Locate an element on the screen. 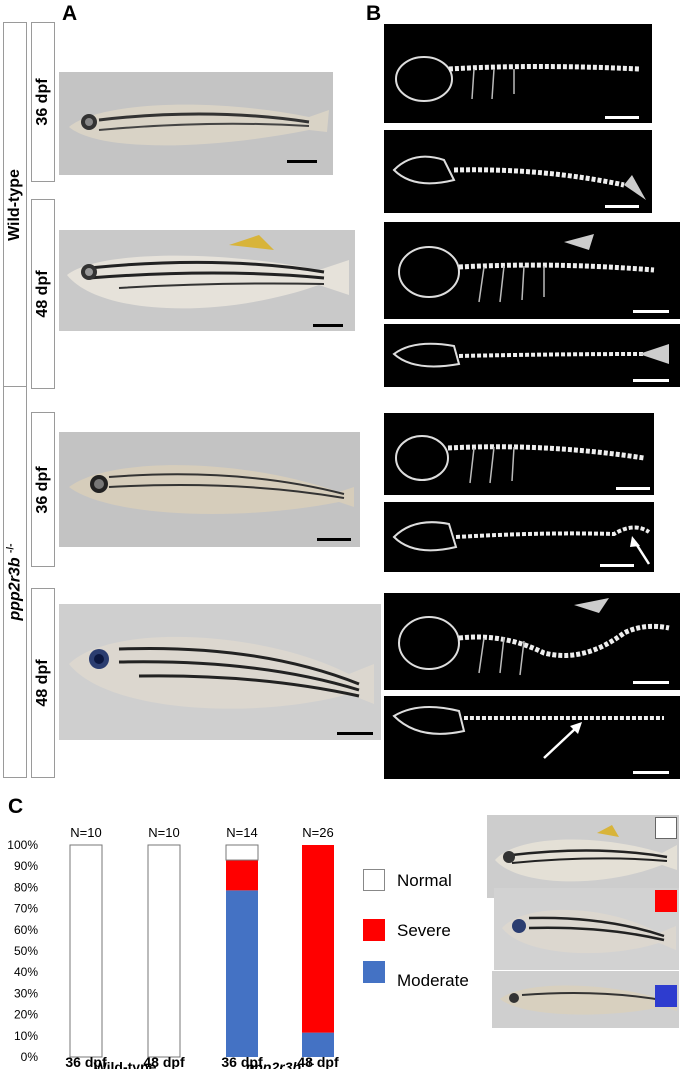  y-tick-label: 70% is located at coordinates (26, 909).